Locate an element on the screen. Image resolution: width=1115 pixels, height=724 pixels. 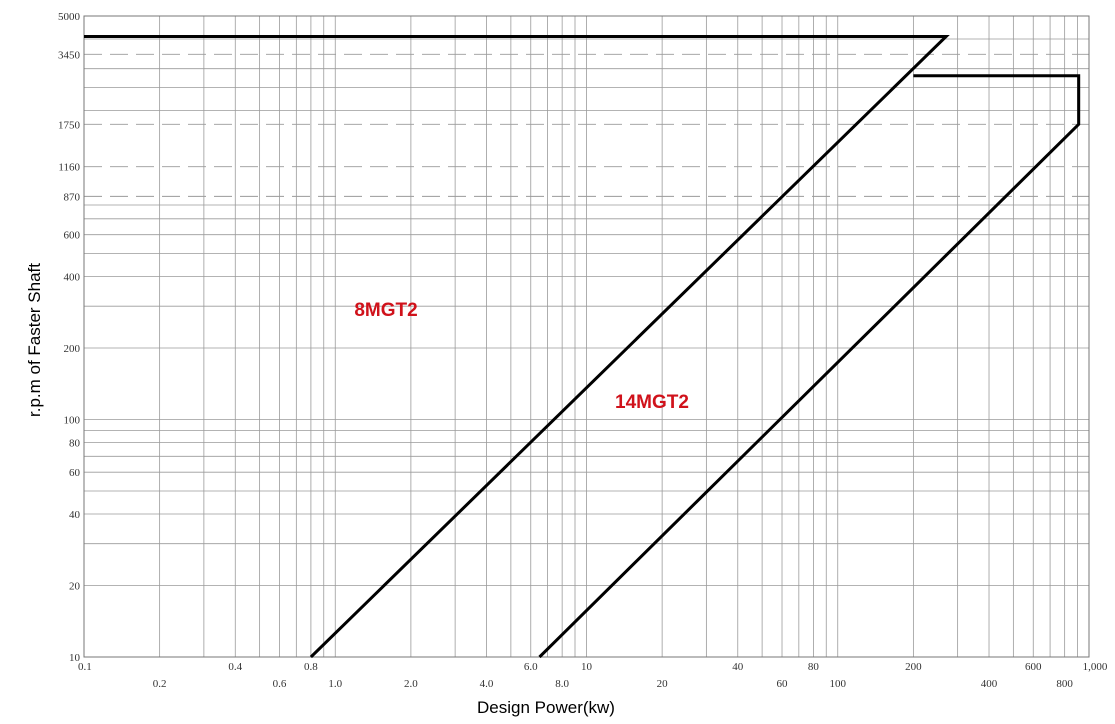
x-tick-label: 6.0 is located at coordinates (531, 667).